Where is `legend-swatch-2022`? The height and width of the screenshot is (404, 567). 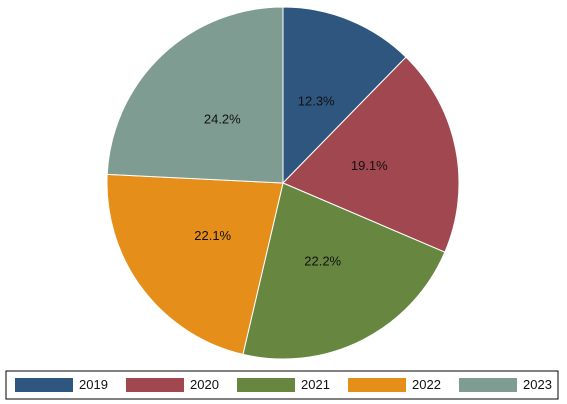
legend-swatch-2022 is located at coordinates (377, 385).